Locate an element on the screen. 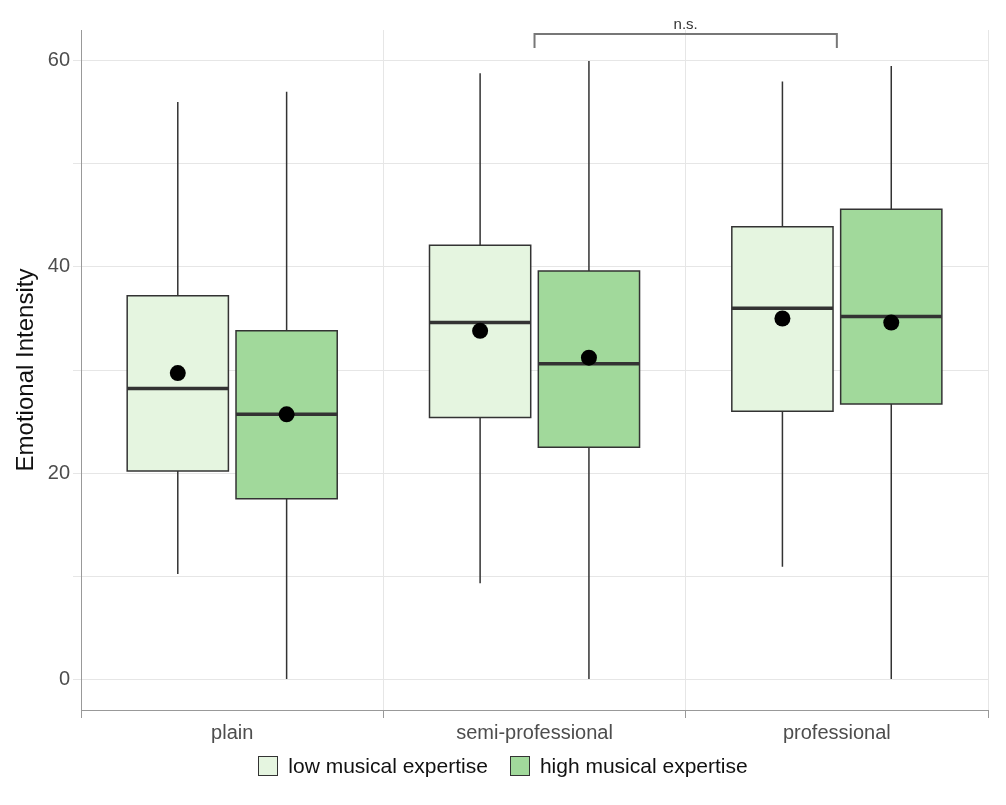  y-tick-label: 40 is located at coordinates (59, 265).